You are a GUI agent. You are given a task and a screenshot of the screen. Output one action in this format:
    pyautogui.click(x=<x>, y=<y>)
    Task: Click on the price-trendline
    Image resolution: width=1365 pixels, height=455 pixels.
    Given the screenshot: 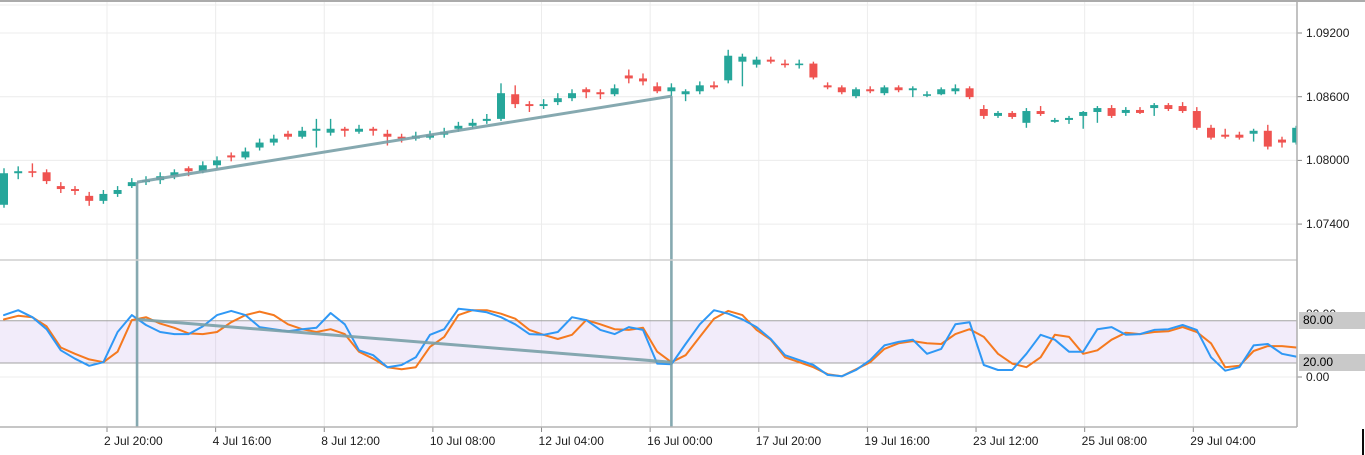 What is the action you would take?
    pyautogui.click(x=404, y=139)
    